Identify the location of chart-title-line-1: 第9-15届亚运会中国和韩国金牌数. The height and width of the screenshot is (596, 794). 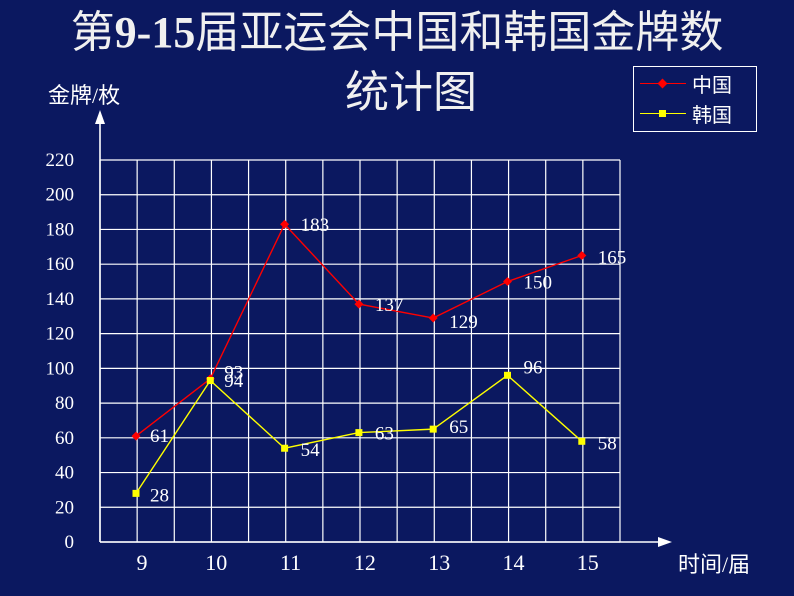
(397, 33).